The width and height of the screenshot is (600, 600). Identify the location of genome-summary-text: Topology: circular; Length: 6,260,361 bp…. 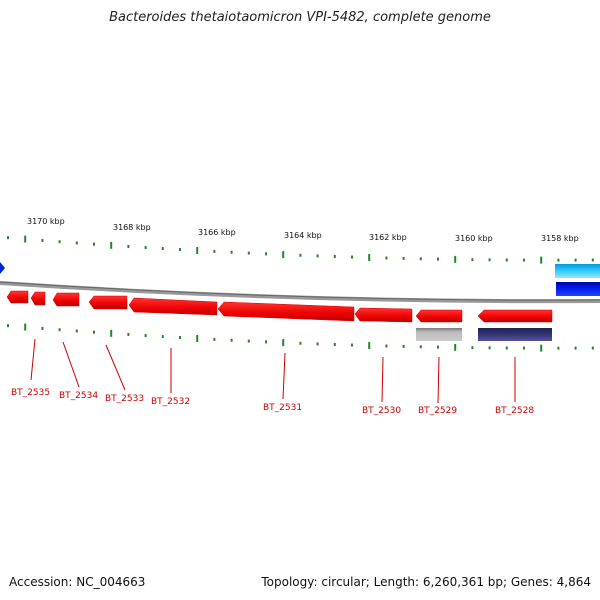
(426, 582).